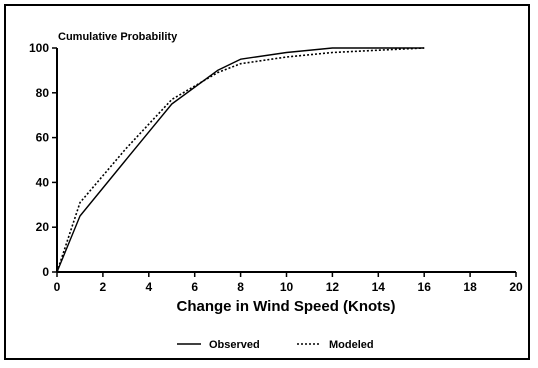 The image size is (538, 368). Describe the element at coordinates (39, 48) in the screenshot. I see `y-tick-label: 100` at that location.